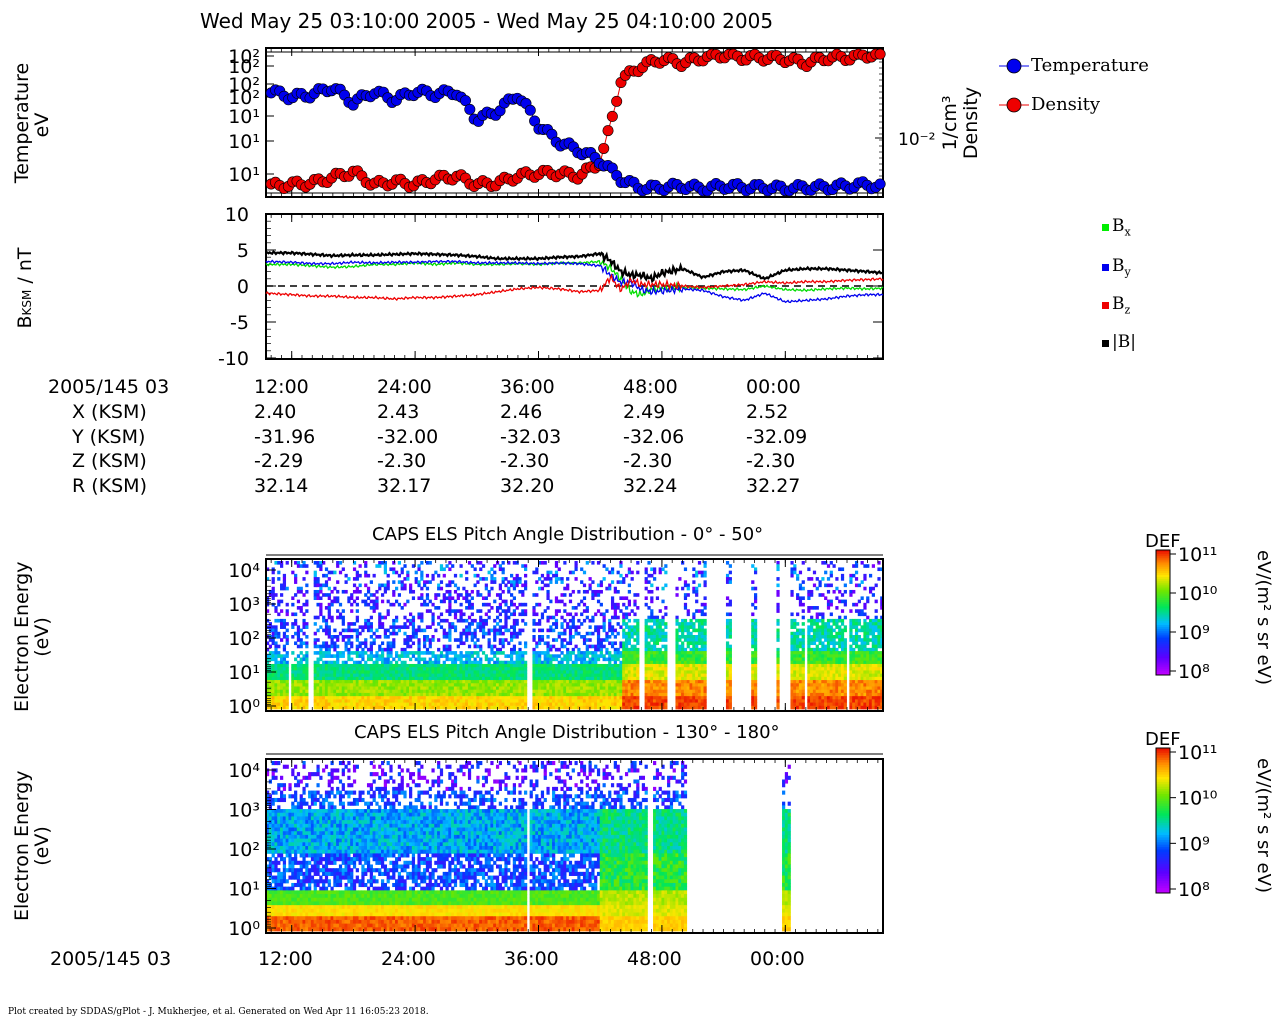 Image resolution: width=1280 pixels, height=1024 pixels. What do you see at coordinates (612, 116) in the screenshot?
I see `density-point` at bounding box center [612, 116].